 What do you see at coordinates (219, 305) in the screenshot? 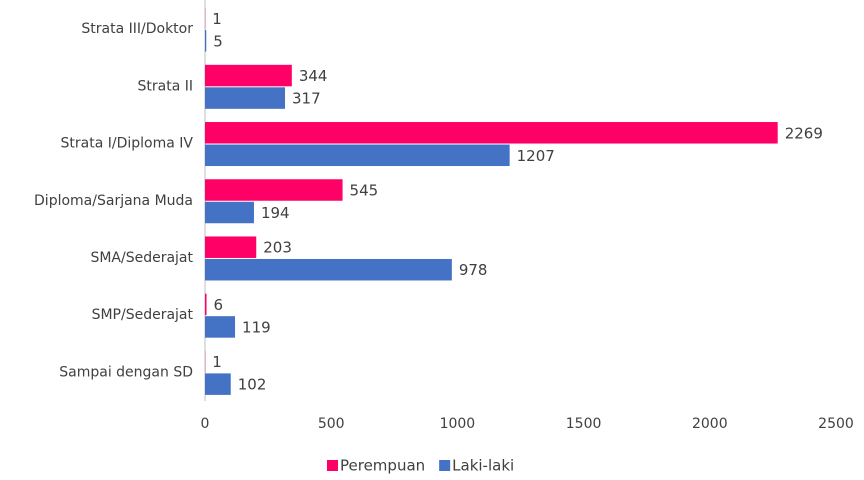
I see `value-label: 6` at bounding box center [219, 305].